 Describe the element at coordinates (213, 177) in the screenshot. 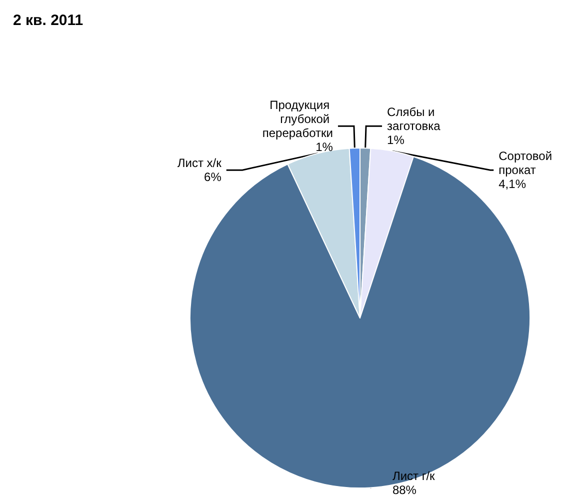

I see `data-label: 6%` at that location.